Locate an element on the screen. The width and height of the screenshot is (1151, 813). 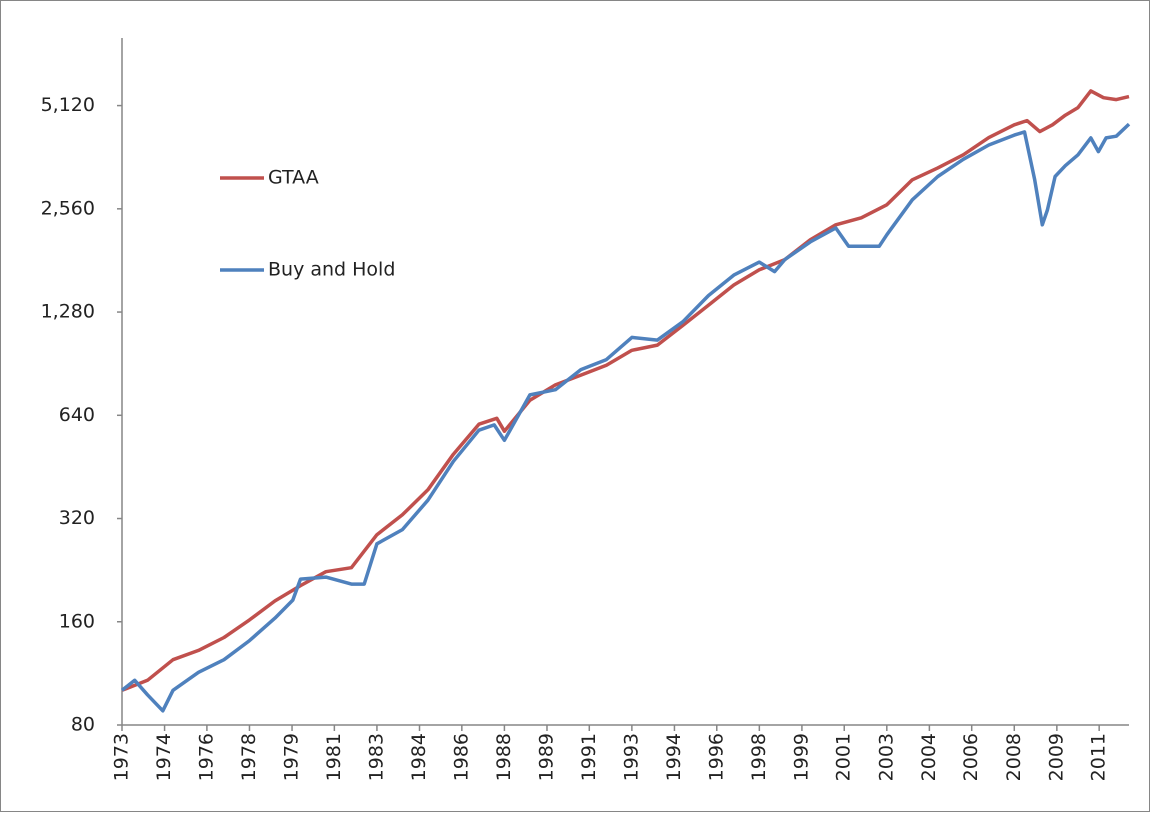
x-tick-label: 1979 is located at coordinates (292, 757).